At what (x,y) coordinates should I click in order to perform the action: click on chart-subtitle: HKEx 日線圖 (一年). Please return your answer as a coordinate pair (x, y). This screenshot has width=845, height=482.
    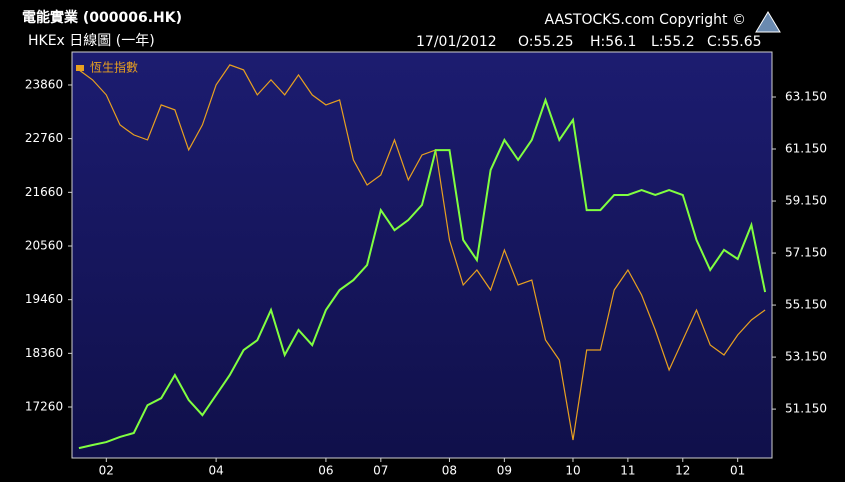
    Looking at the image, I should click on (91, 41).